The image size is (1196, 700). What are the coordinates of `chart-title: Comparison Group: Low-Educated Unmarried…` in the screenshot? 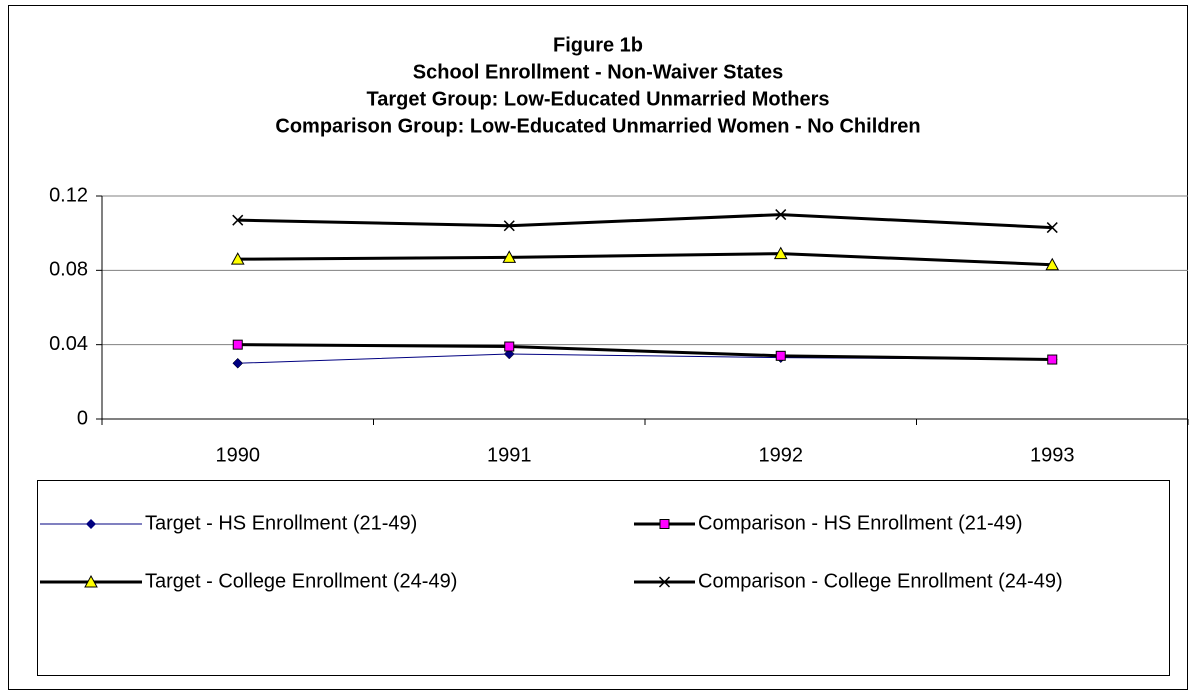 It's located at (597, 126).